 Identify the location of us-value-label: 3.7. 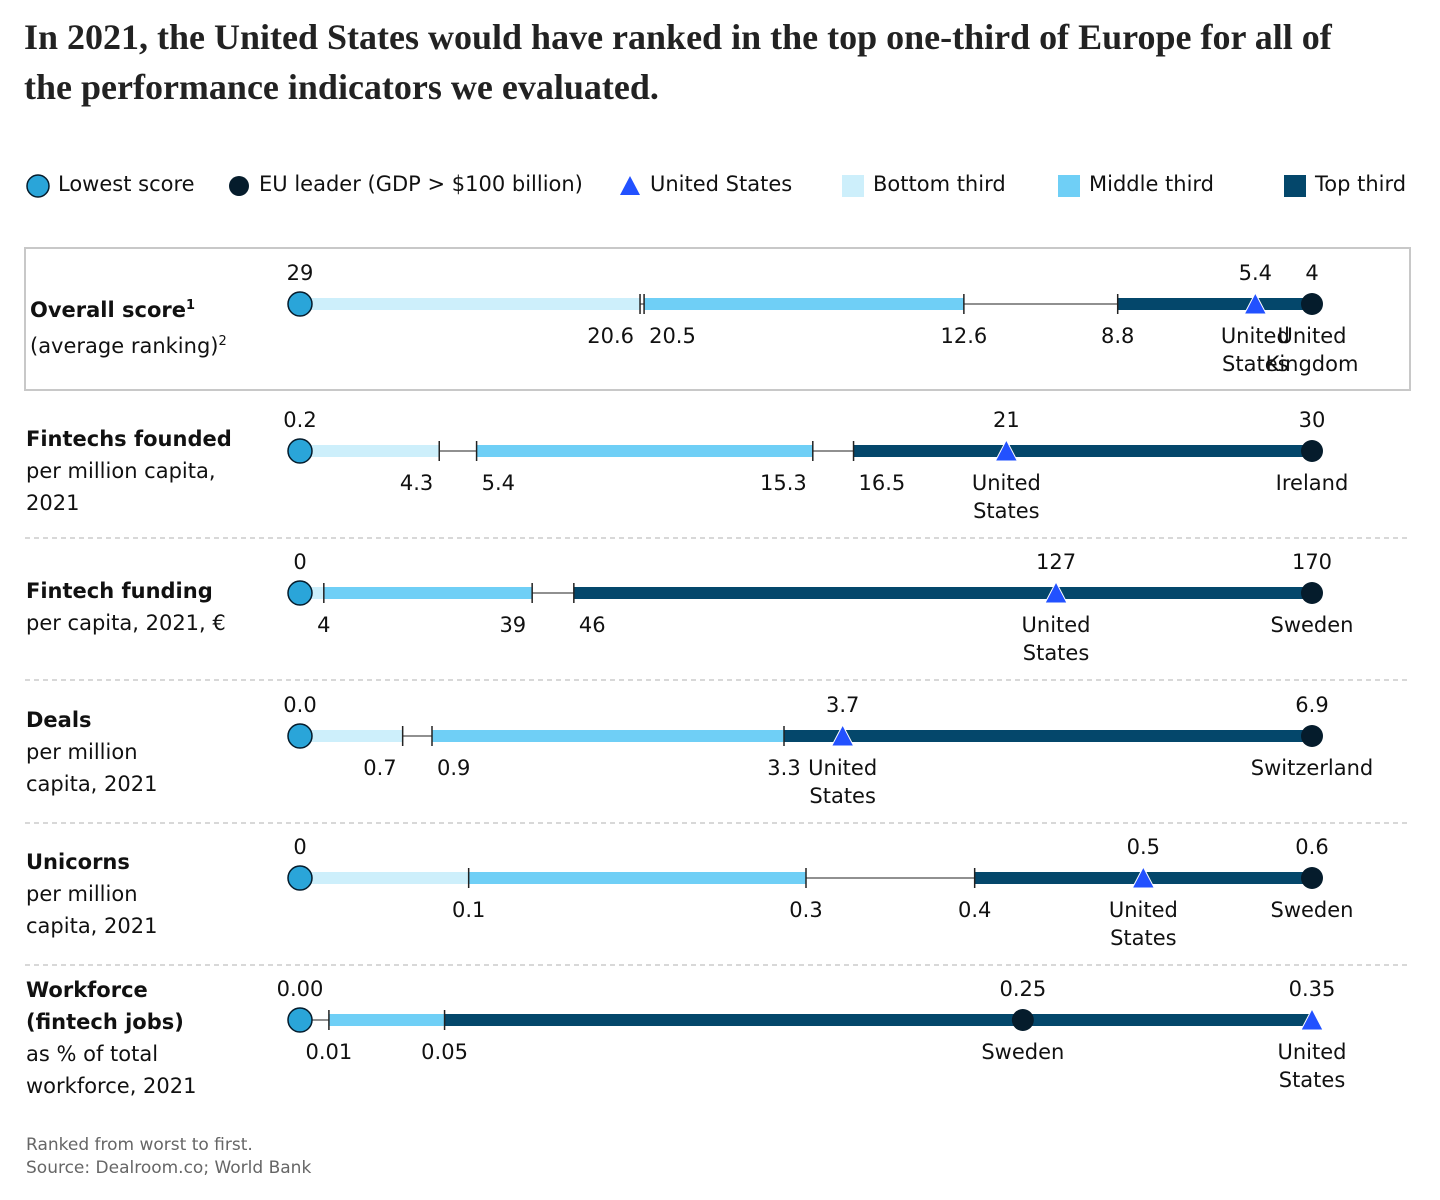
(842, 705).